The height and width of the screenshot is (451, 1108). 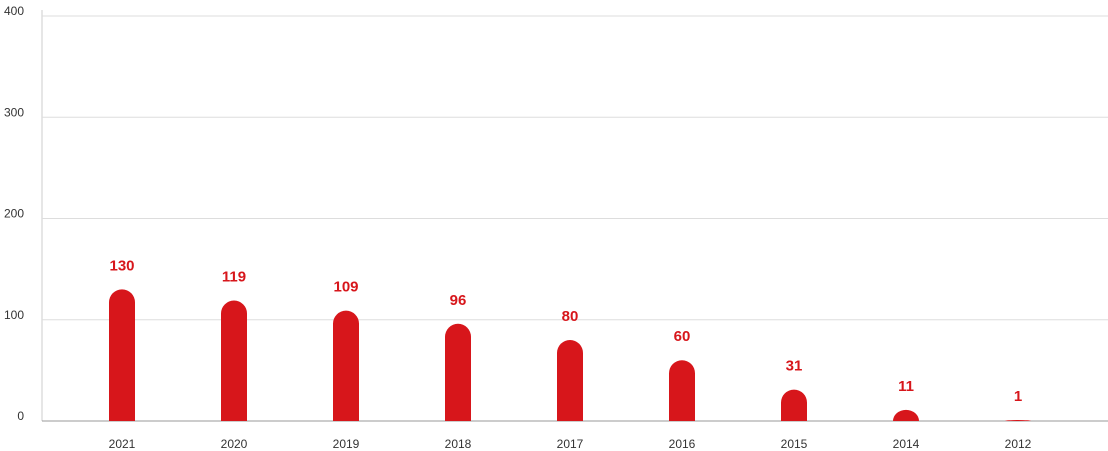 What do you see at coordinates (570, 444) in the screenshot?
I see `x-tick-label: 2017` at bounding box center [570, 444].